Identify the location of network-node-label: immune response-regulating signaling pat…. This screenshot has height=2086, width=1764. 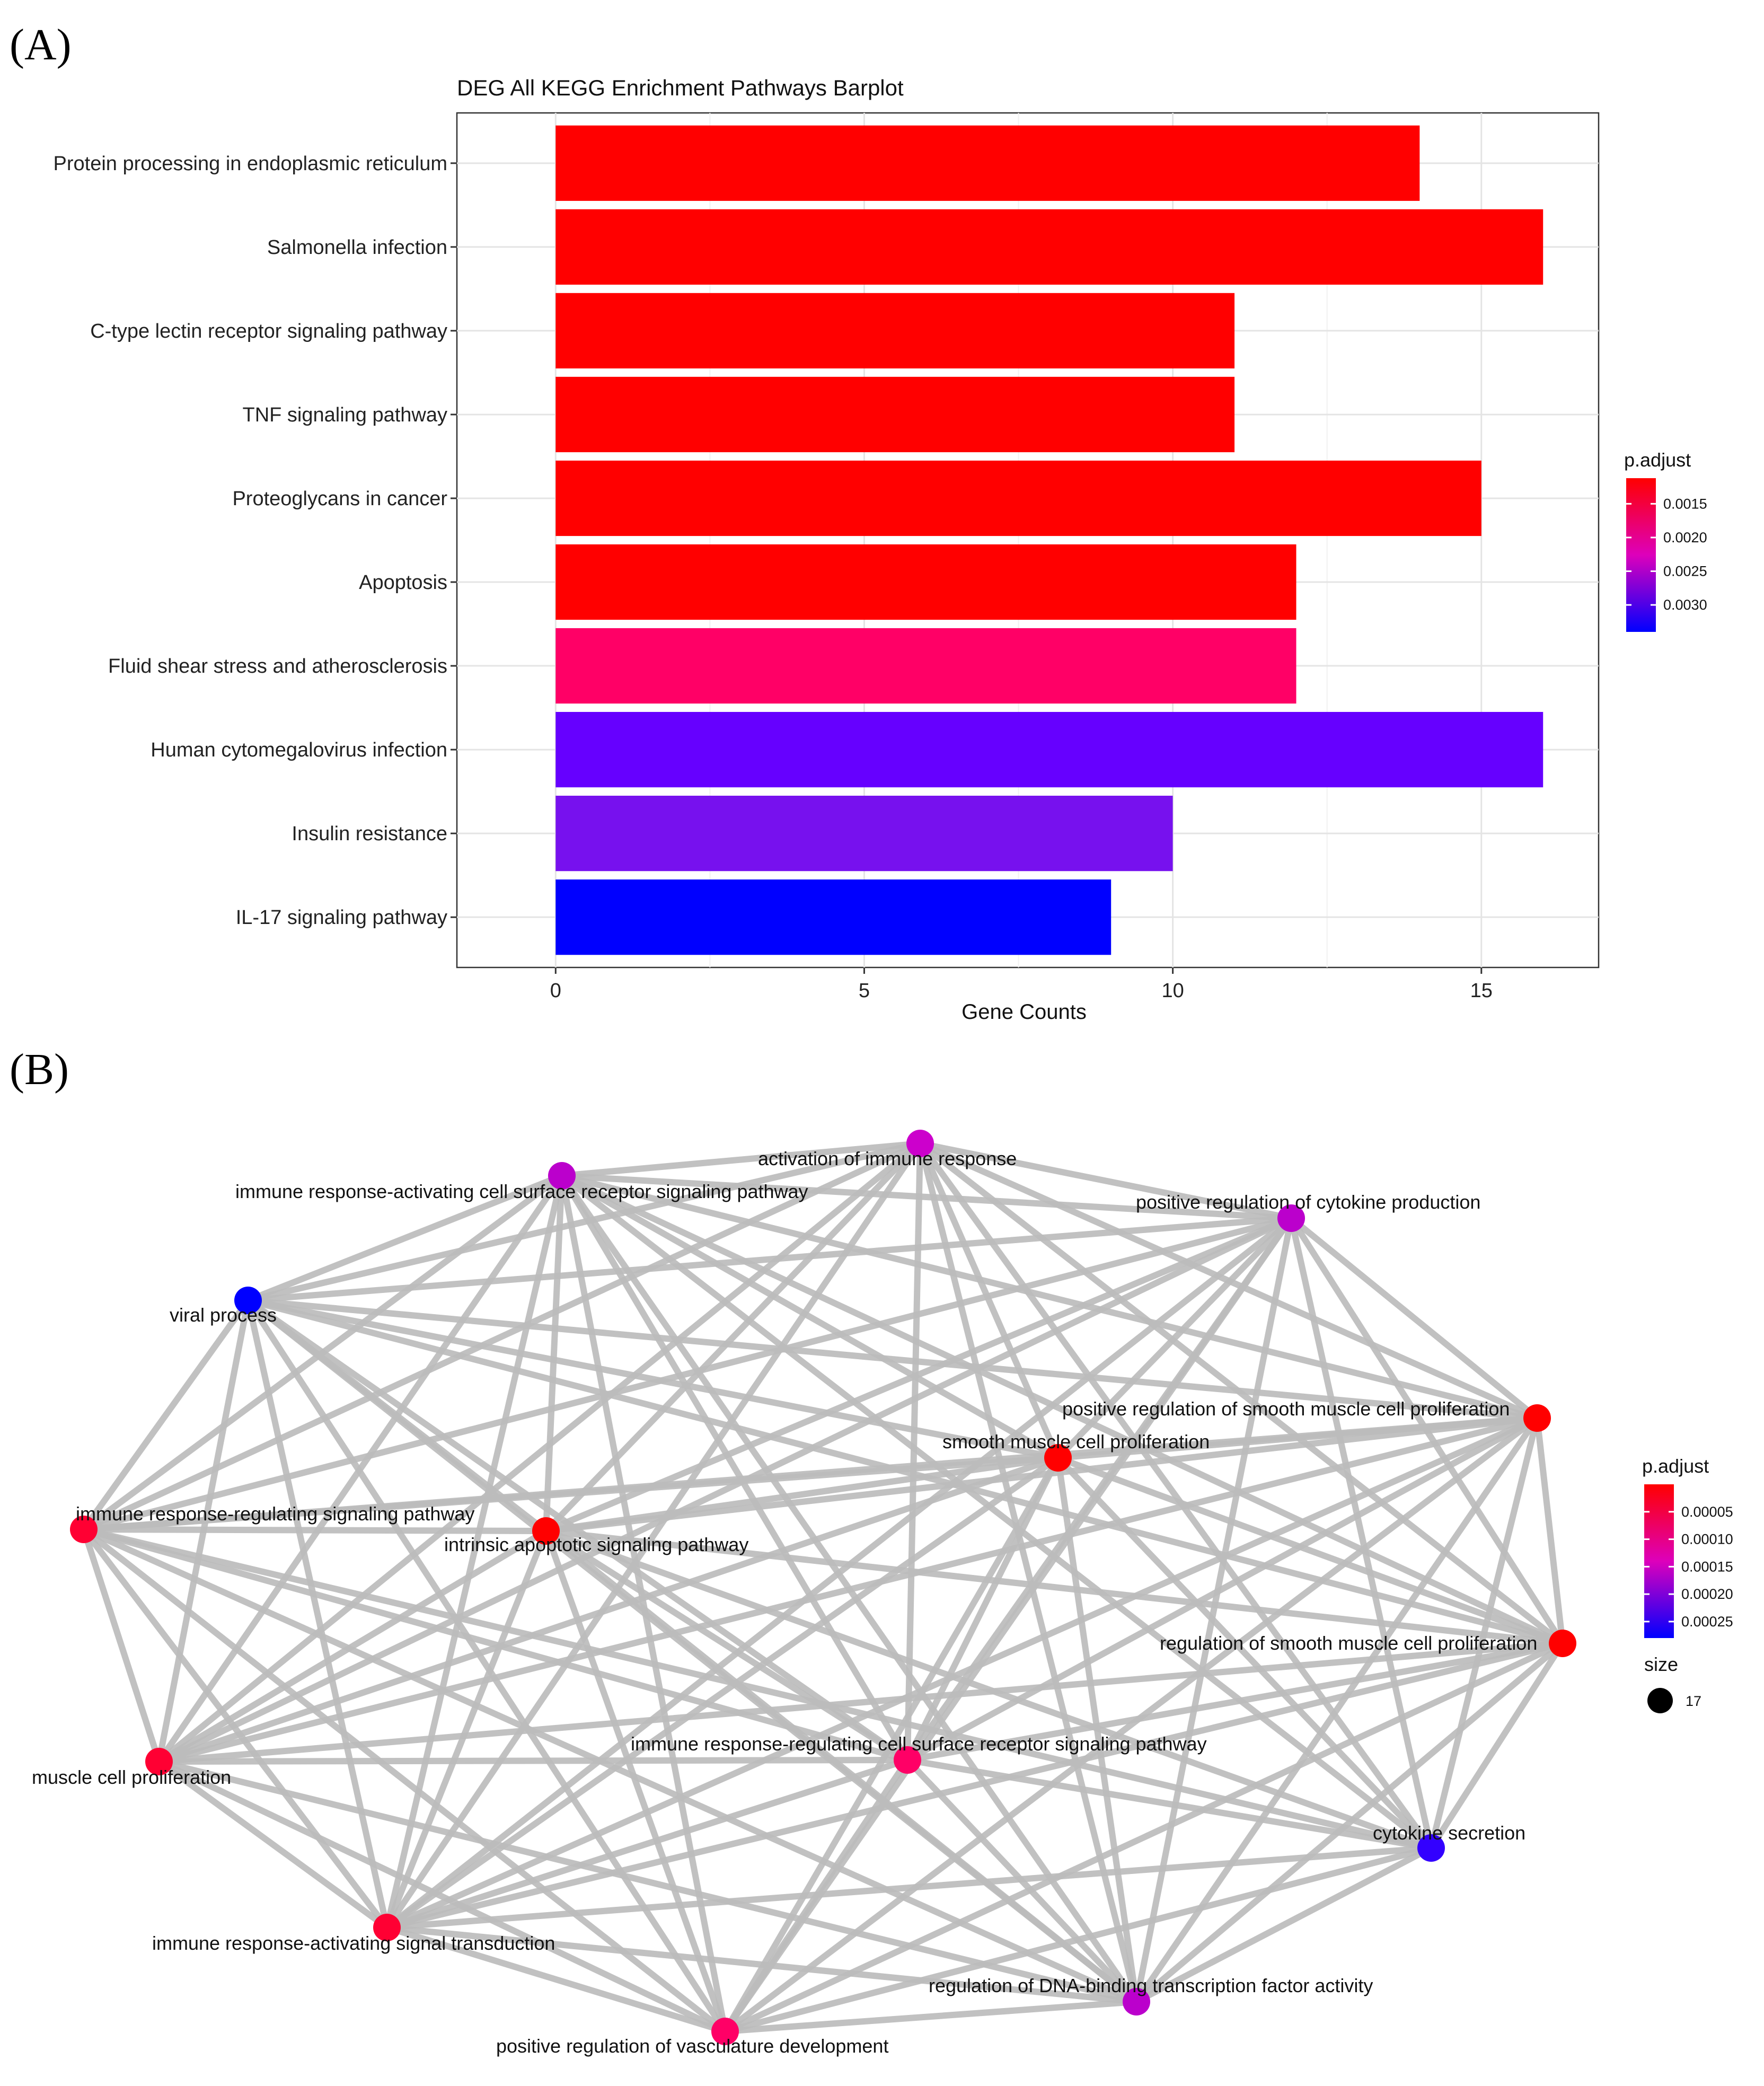
(275, 1514).